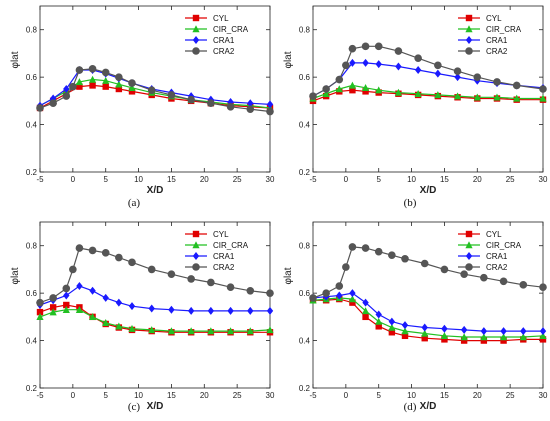 This screenshot has width=550, height=421. I want to click on x-tick-label: -5, so click(40, 179).